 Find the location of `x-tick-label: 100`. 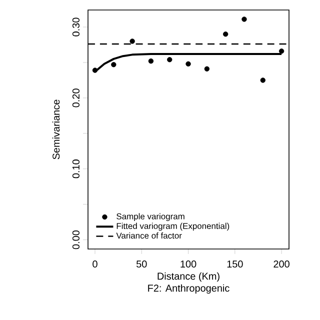

x-tick-label: 100 is located at coordinates (188, 264).